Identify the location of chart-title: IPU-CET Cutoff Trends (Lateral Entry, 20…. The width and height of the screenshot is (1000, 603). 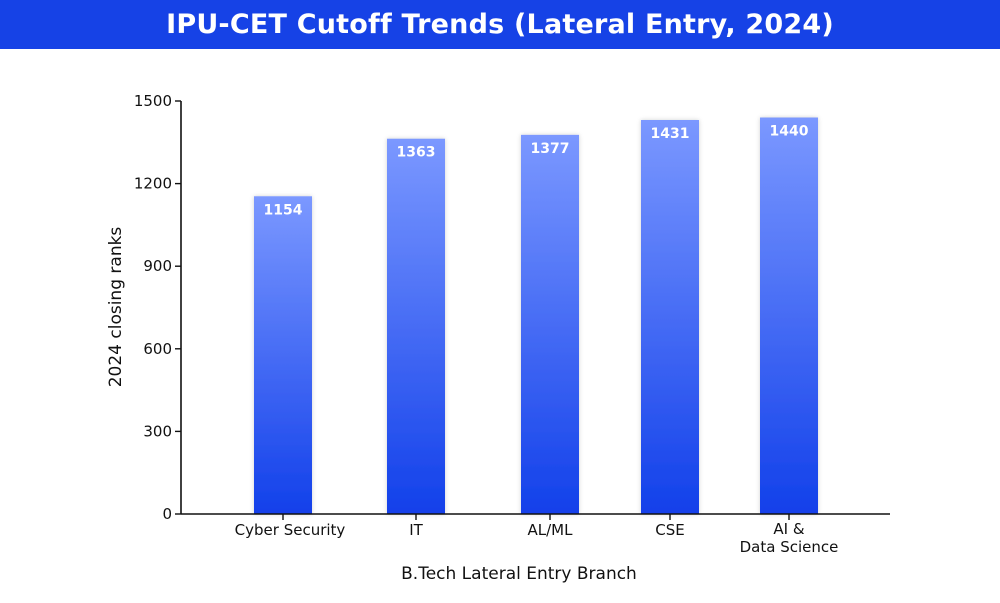
(500, 24).